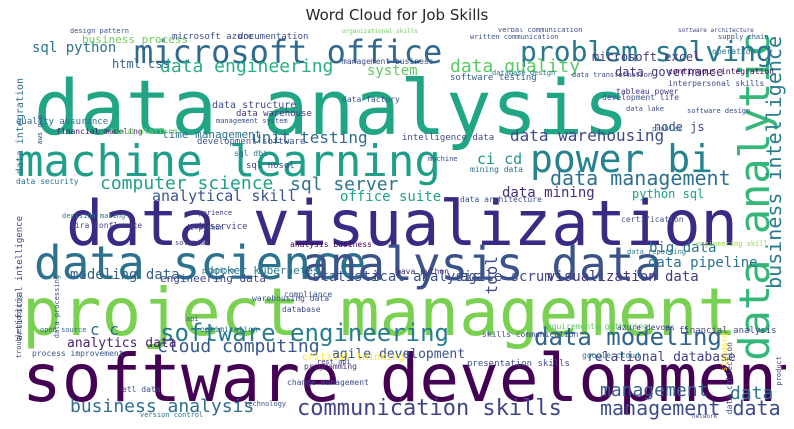  Describe the element at coordinates (732, 244) in the screenshot. I see `word-engineering-skill: engineering skill` at that location.